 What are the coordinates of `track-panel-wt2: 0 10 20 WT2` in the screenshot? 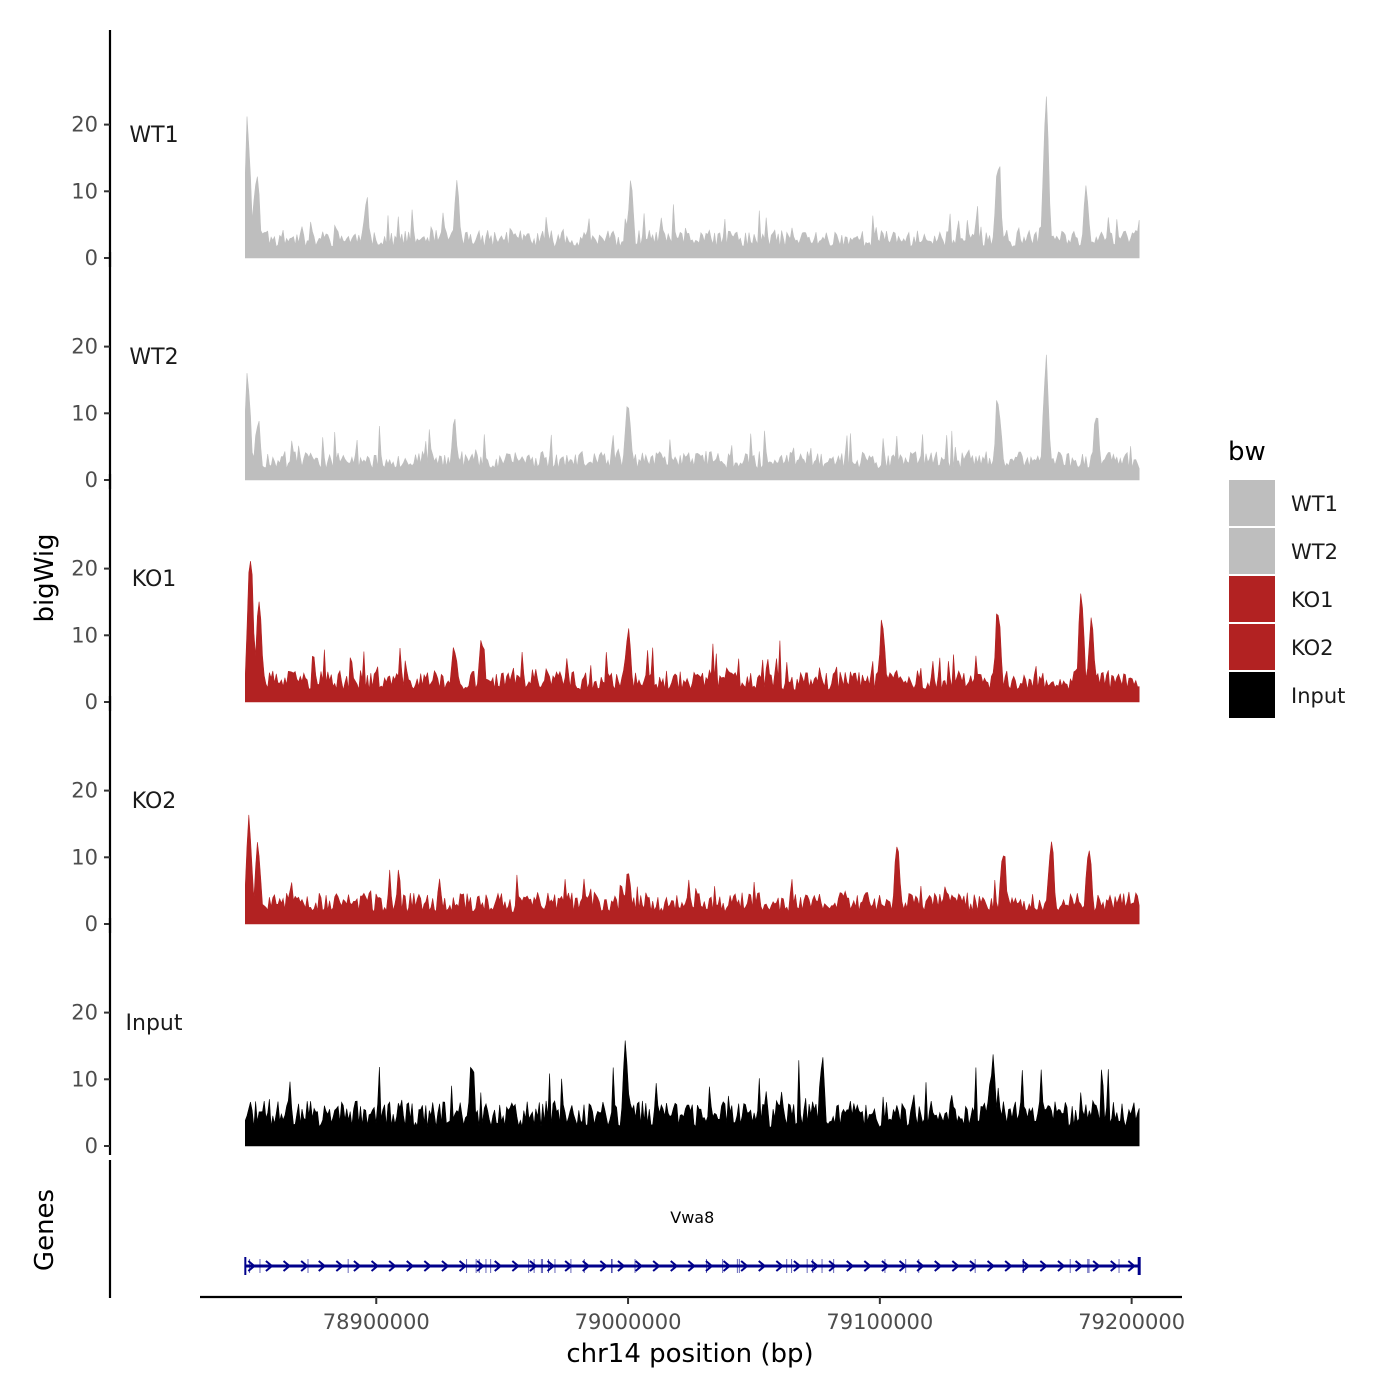 It's located at (605, 372).